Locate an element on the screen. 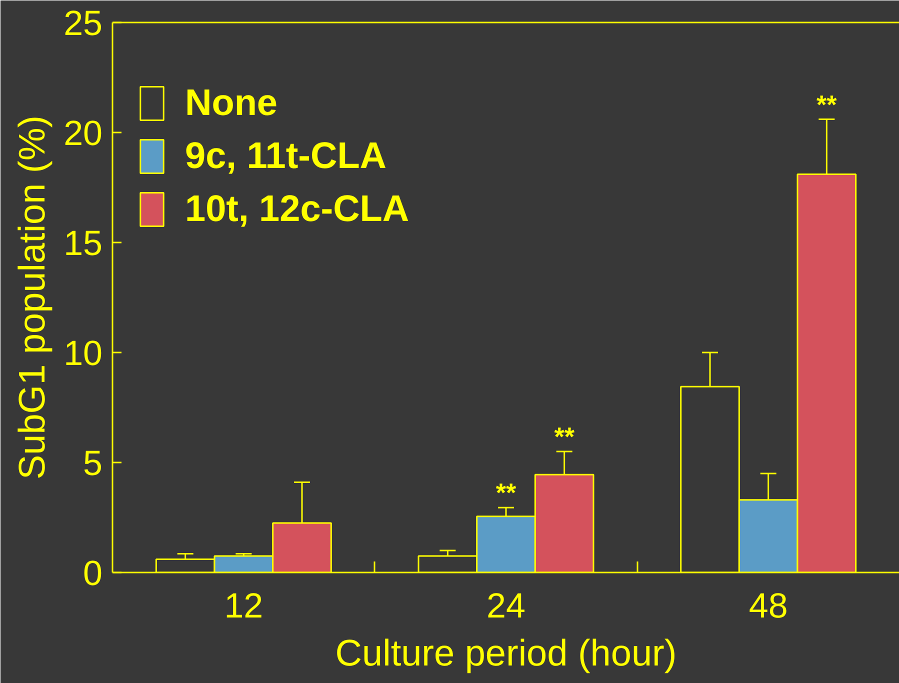 Image resolution: width=899 pixels, height=683 pixels. x-tick-label: 48 is located at coordinates (768, 606).